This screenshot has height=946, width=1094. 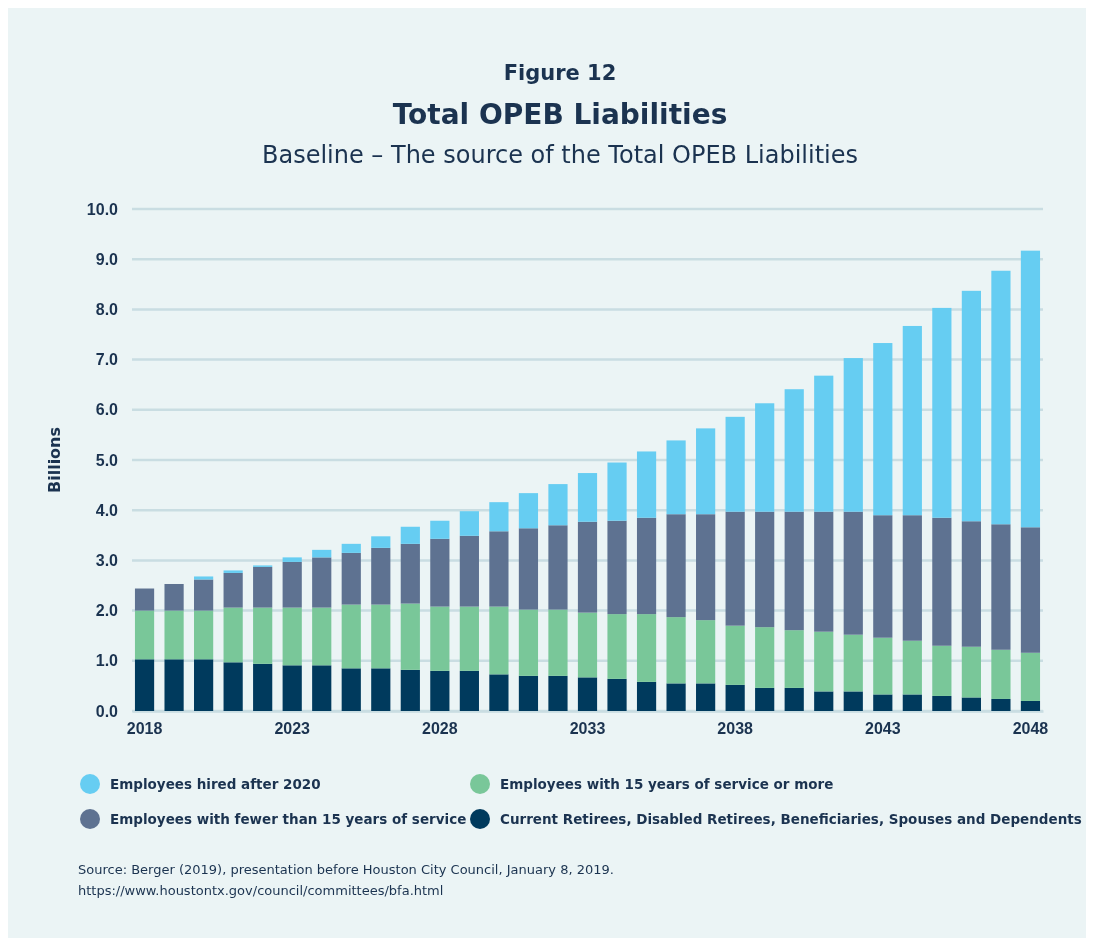 I want to click on text: https://www.houstontx.gov/council/committees/bfa.html, so click(x=261, y=890).